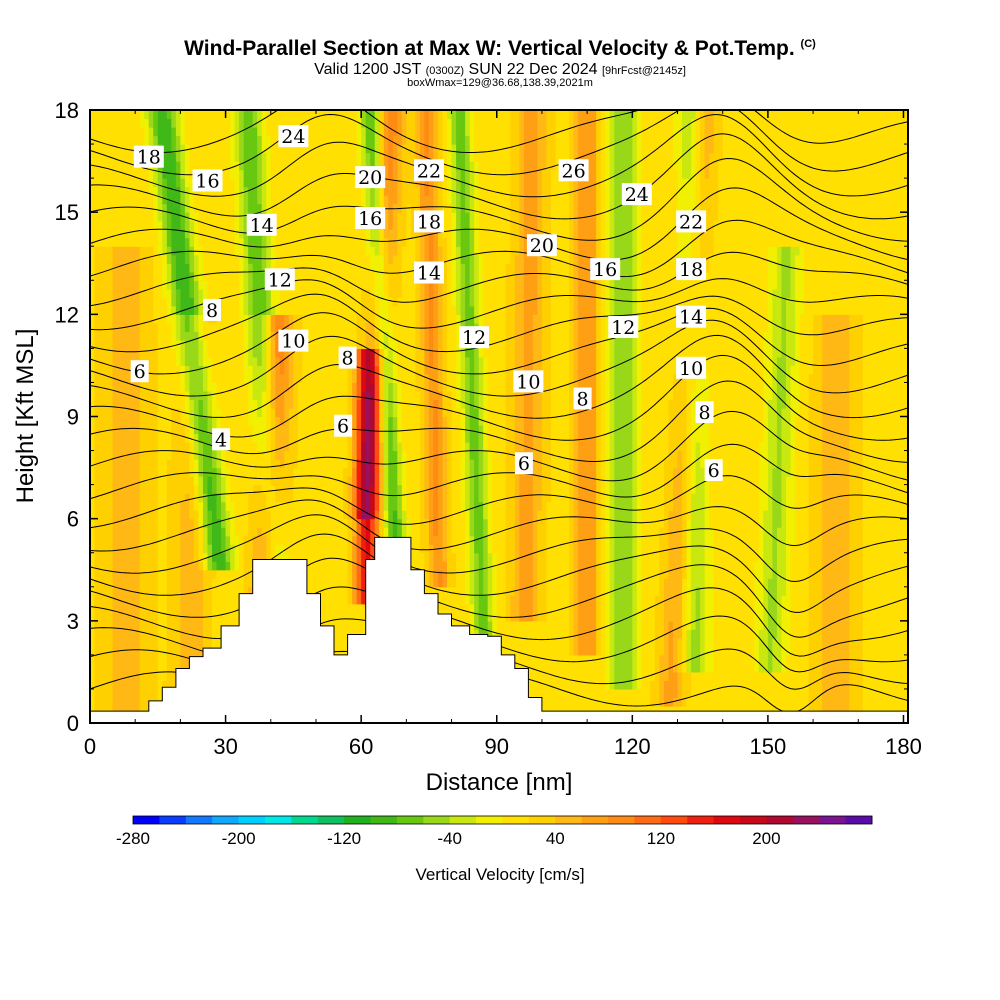  I want to click on x-tick-label: 180, so click(903, 746).